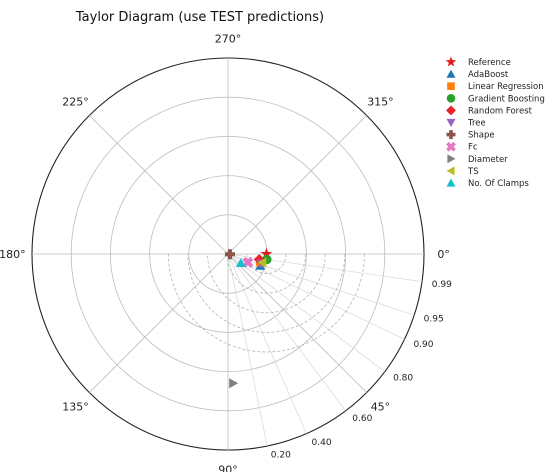 The height and width of the screenshot is (472, 550). I want to click on legend-marker-reference, so click(451, 61).